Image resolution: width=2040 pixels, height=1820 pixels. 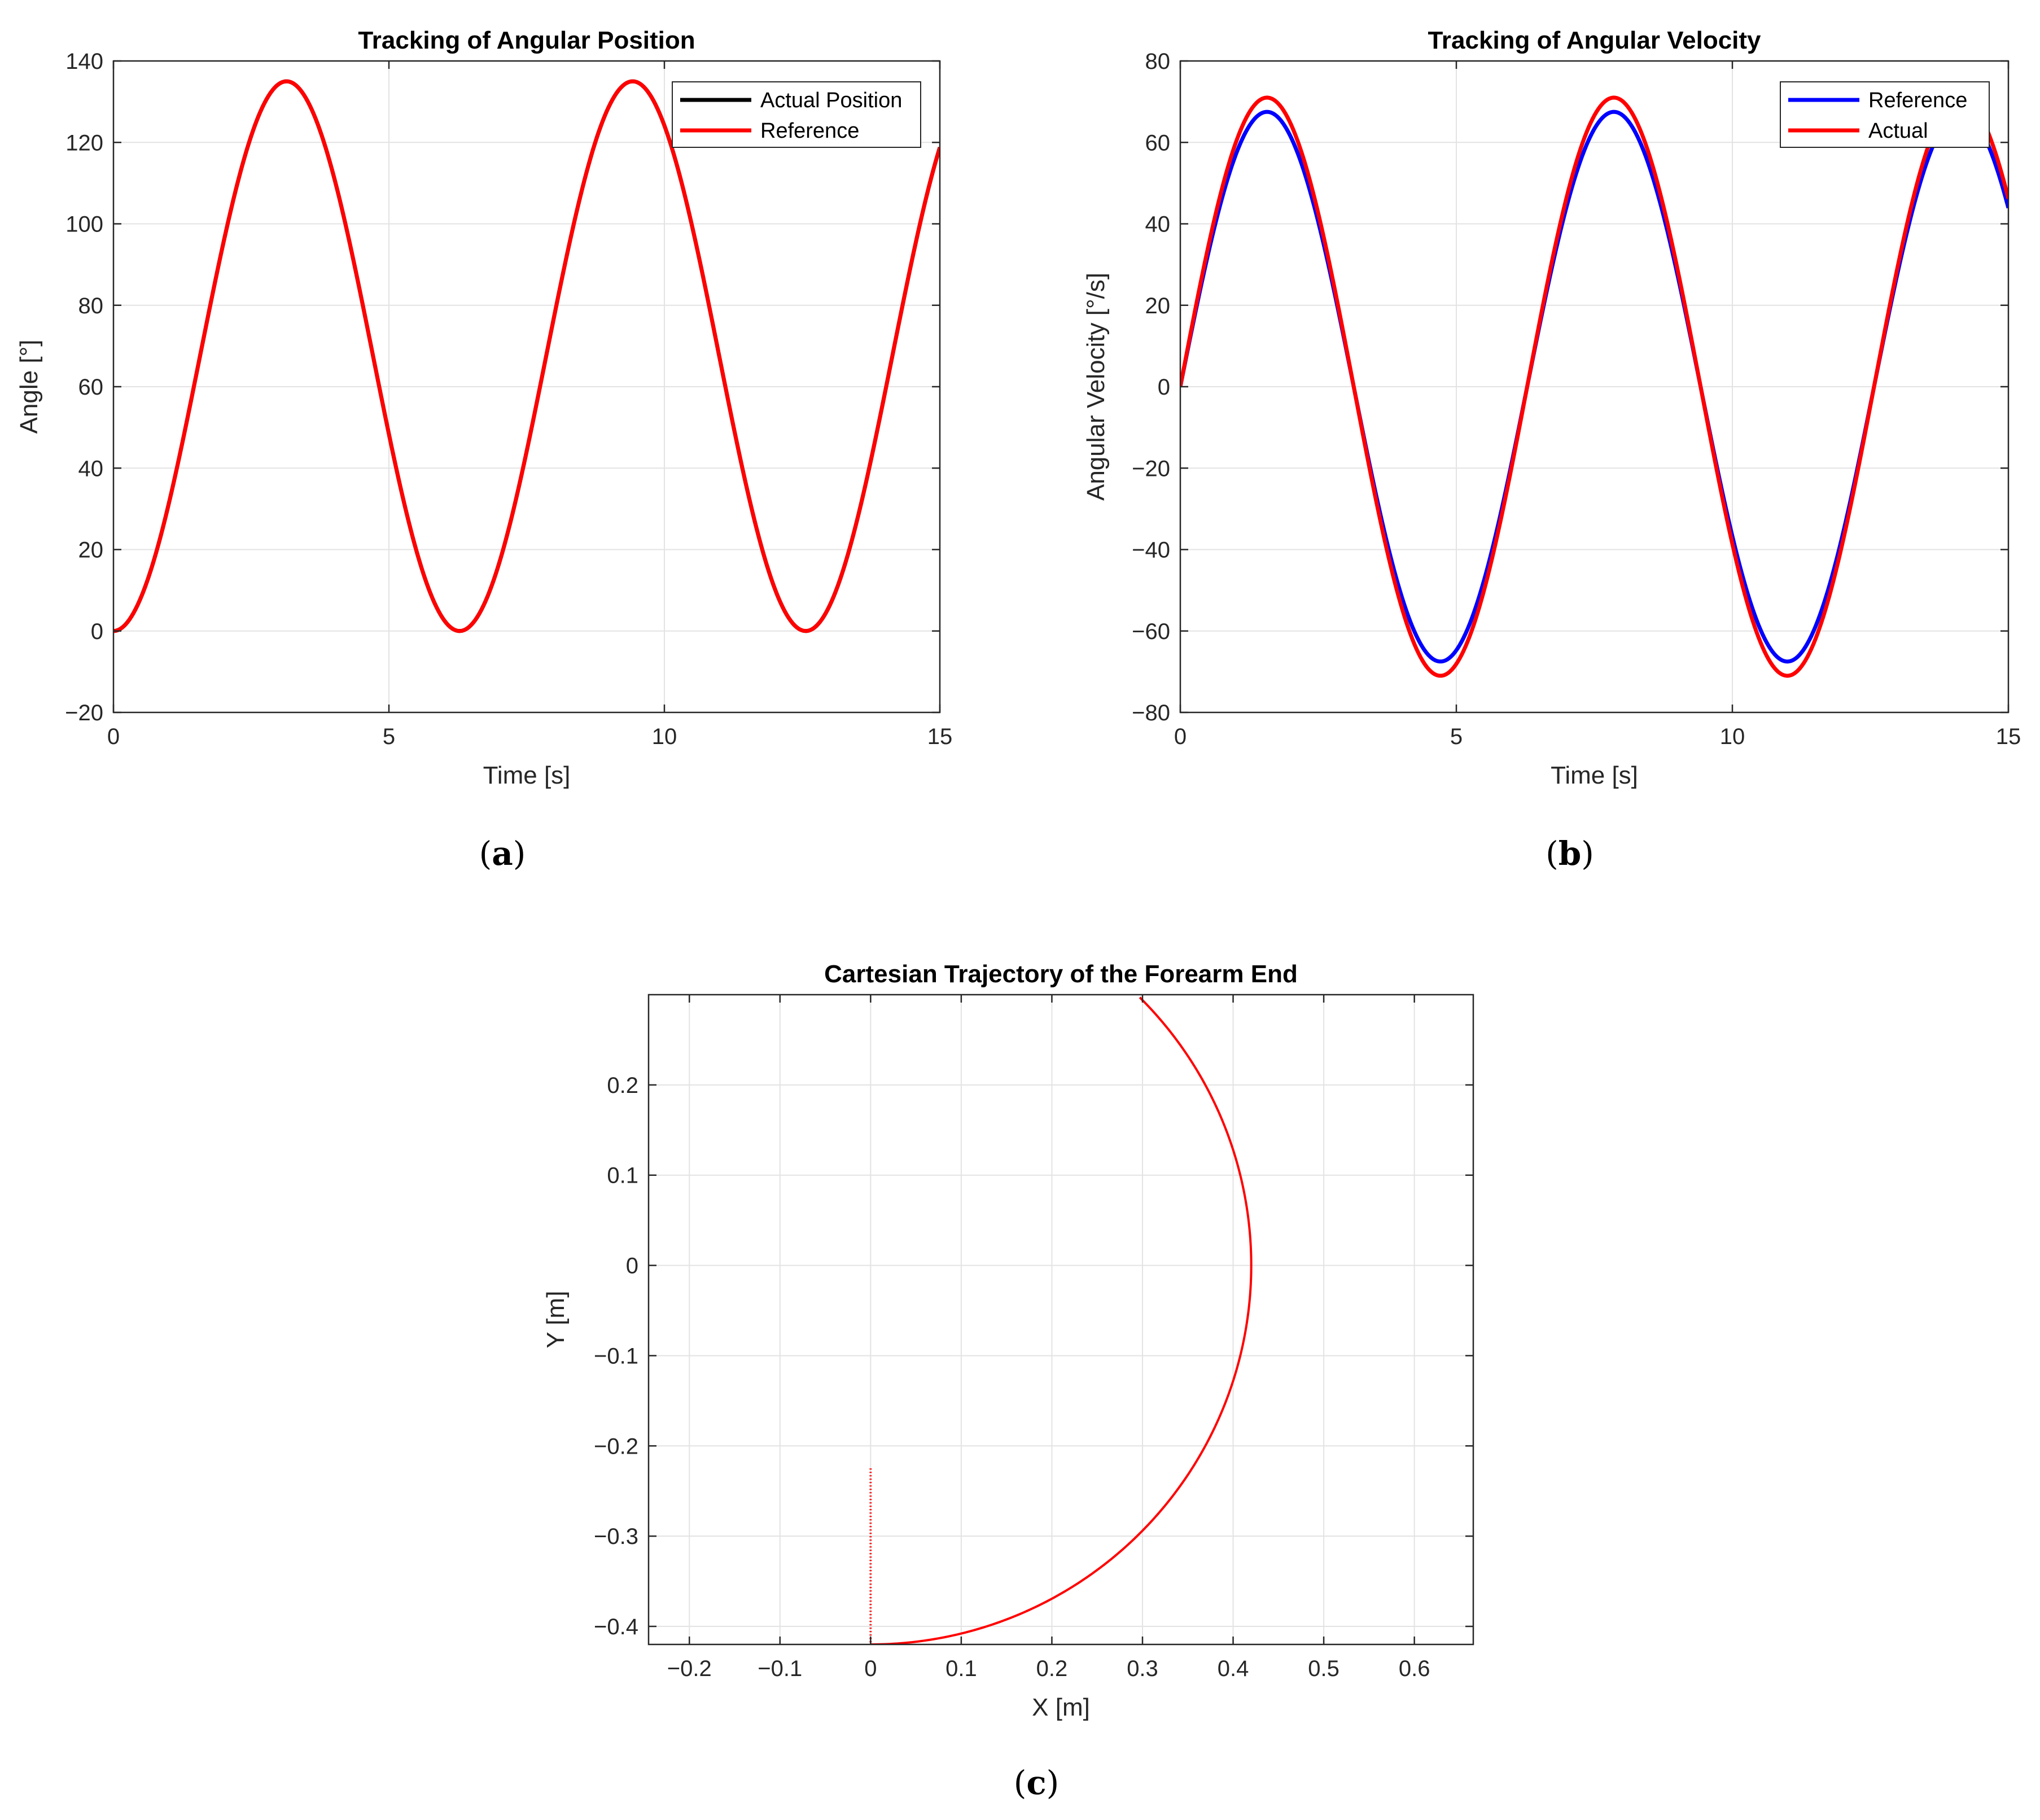 I want to click on legend-label: Actual Position, so click(x=831, y=100).